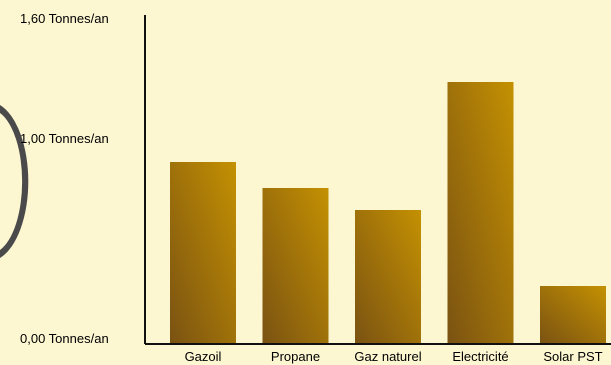 The height and width of the screenshot is (365, 611). Describe the element at coordinates (480, 356) in the screenshot. I see `x-tick-label: Electricité` at that location.